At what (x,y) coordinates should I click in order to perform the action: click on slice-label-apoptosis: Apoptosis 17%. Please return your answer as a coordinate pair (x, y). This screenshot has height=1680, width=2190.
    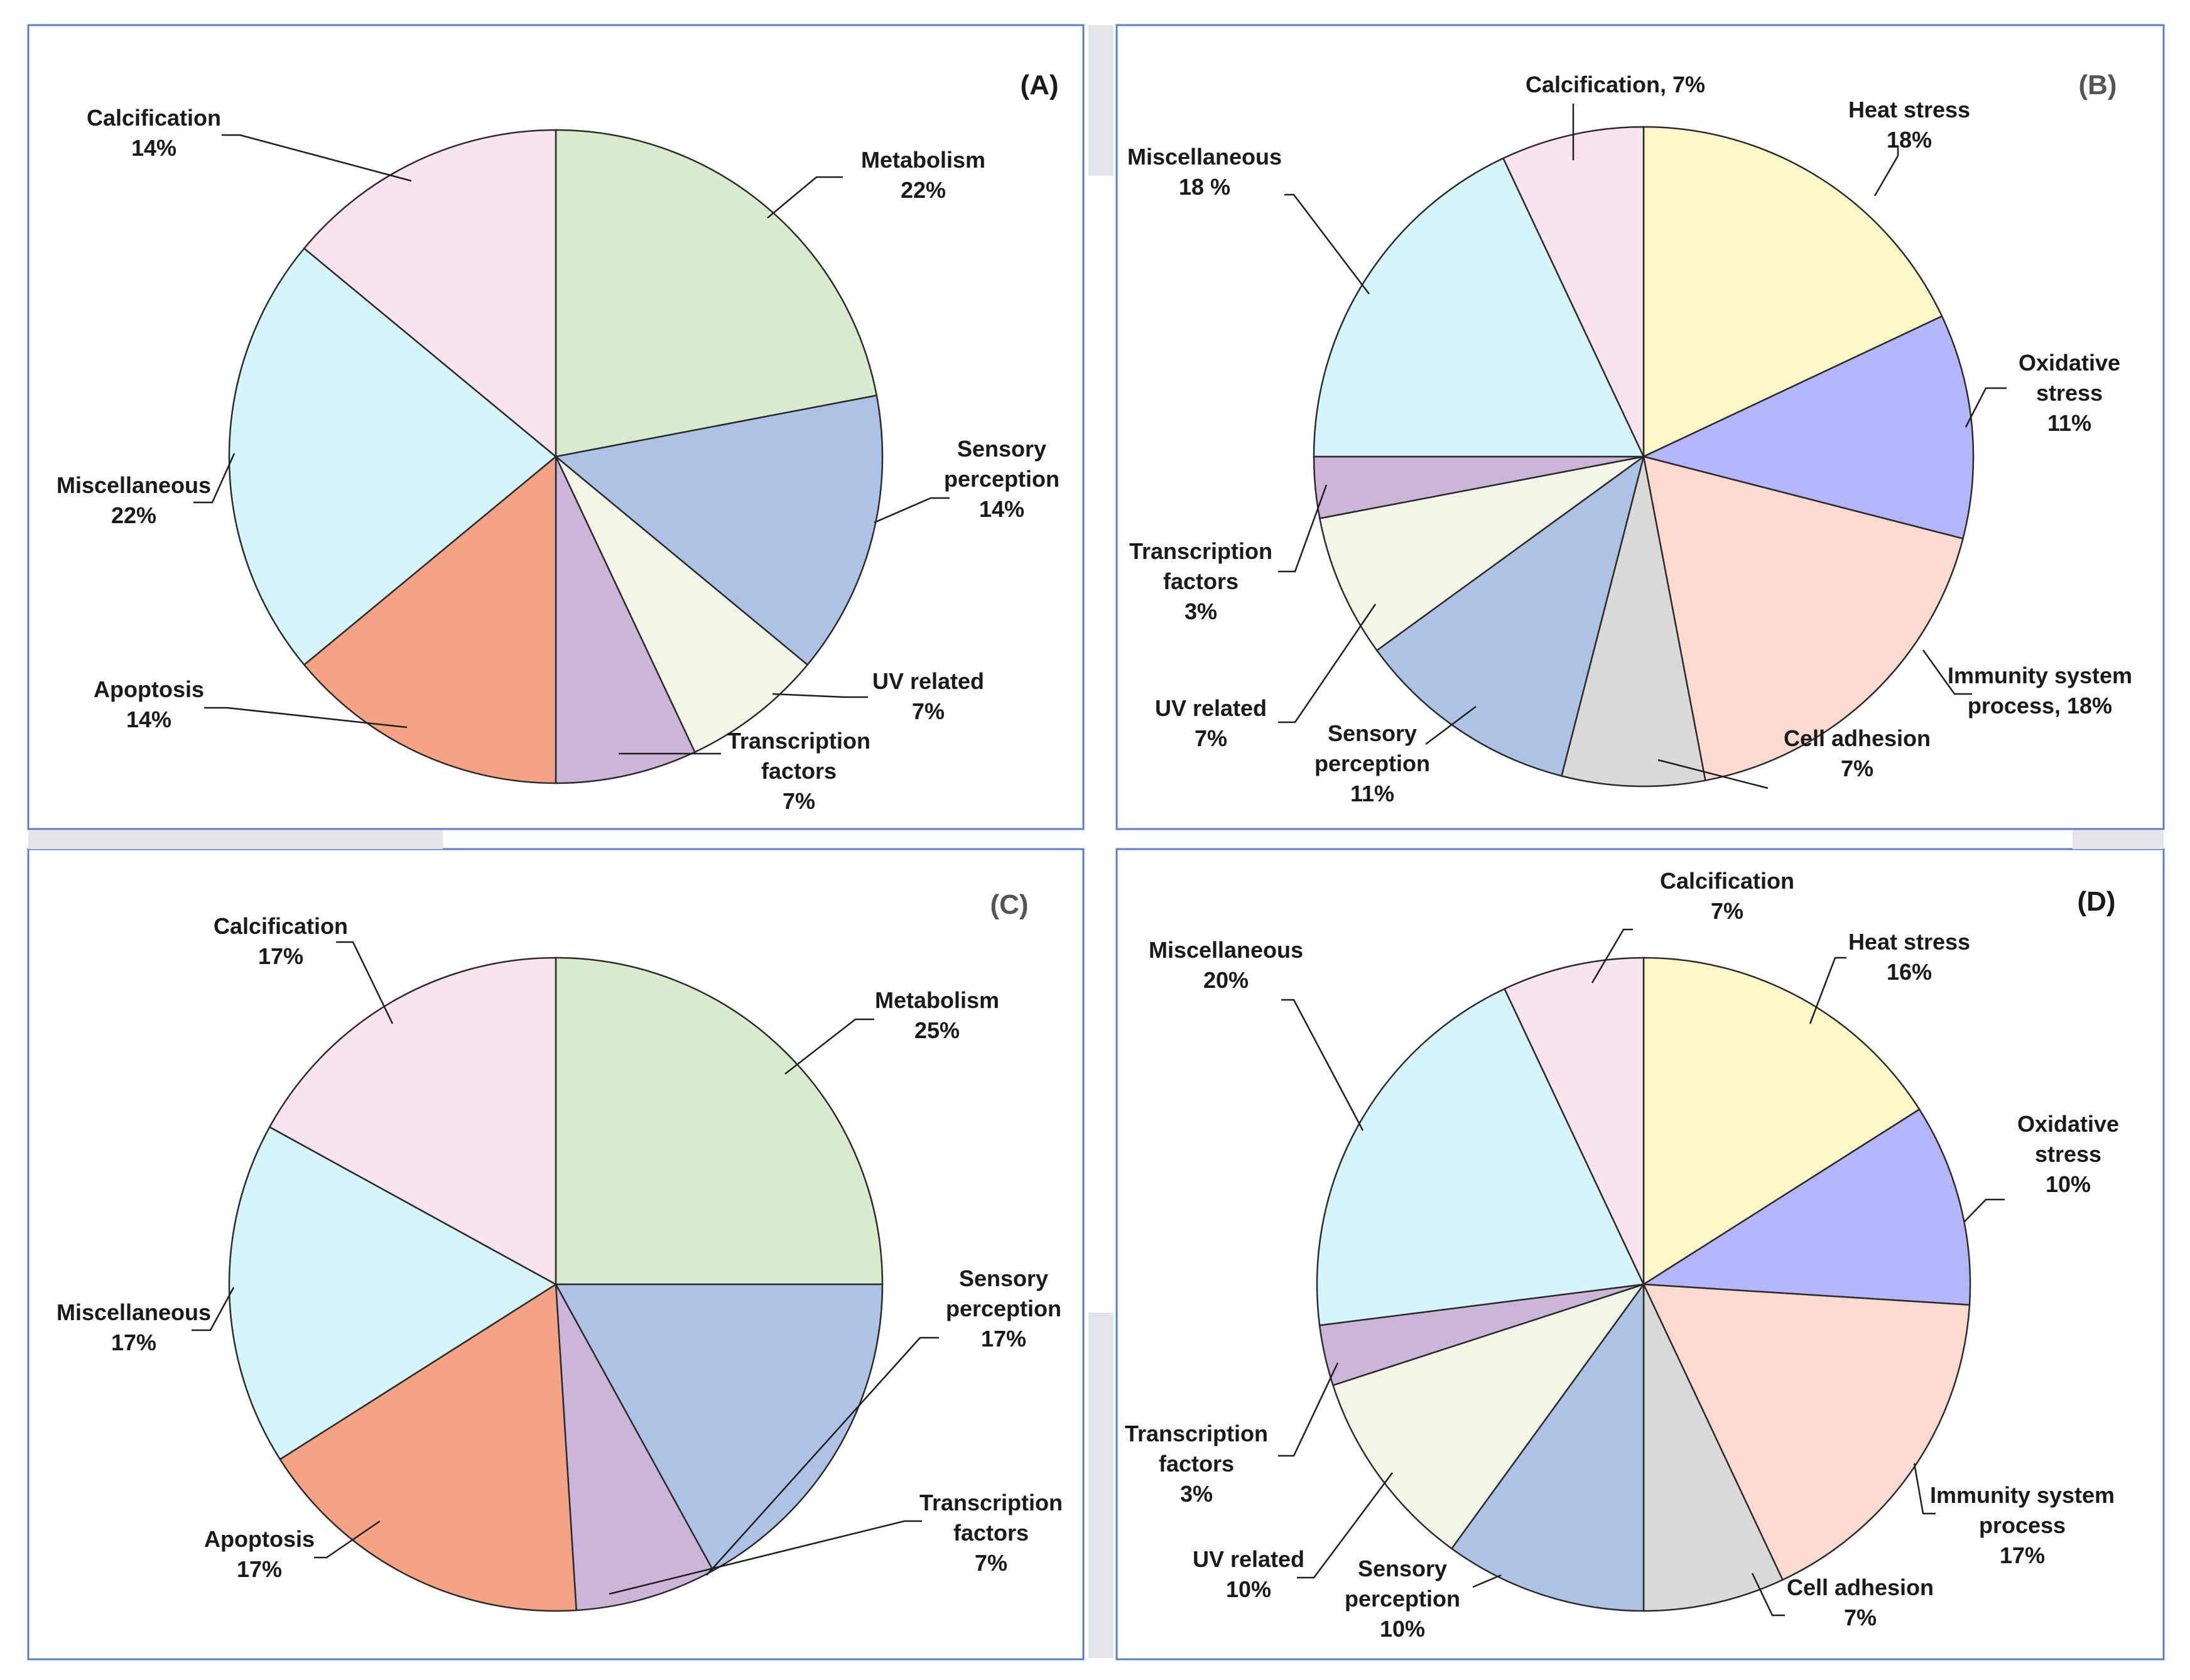
    Looking at the image, I should click on (259, 1554).